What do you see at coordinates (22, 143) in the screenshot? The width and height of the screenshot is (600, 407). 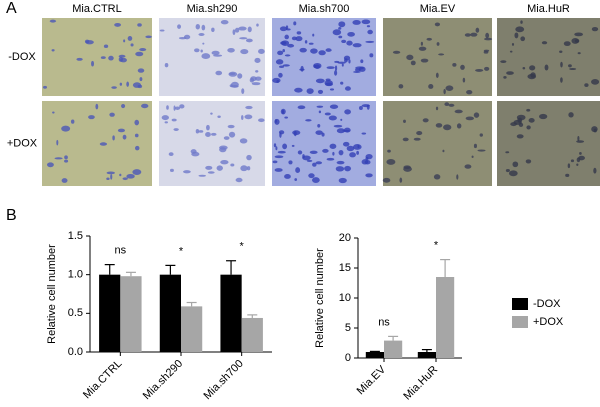 I see `row-label: +DOX` at bounding box center [22, 143].